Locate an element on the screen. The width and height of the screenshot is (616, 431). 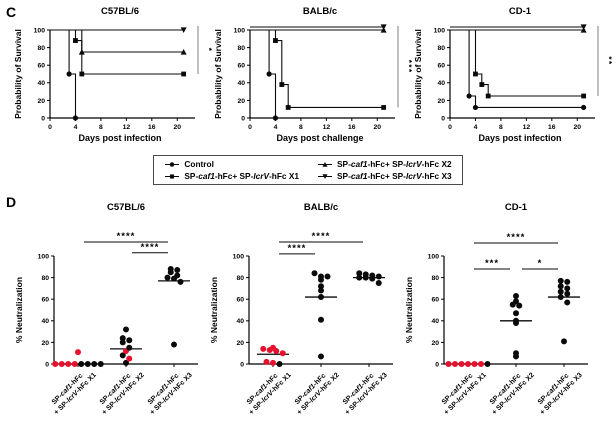
significance-label: ** is located at coordinates (608, 60).